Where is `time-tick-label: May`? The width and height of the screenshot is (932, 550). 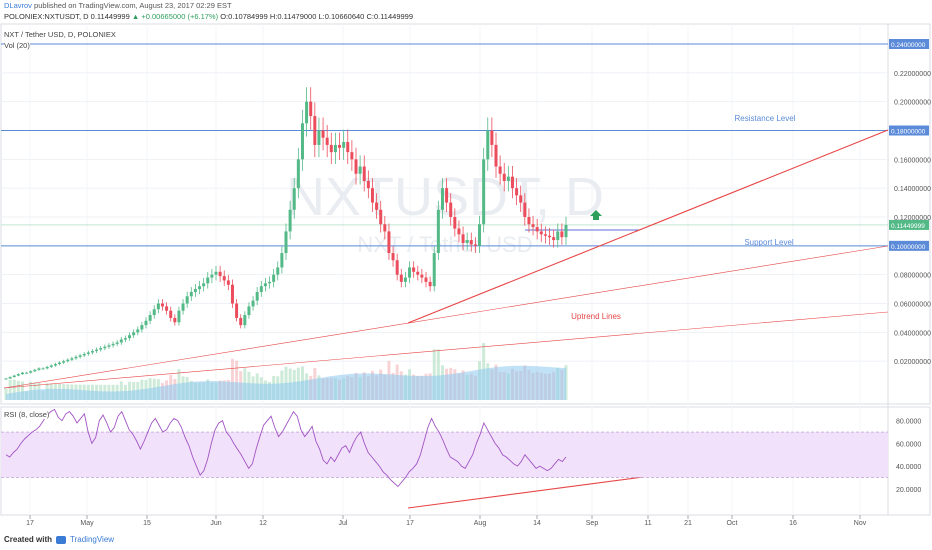 time-tick-label: May is located at coordinates (87, 523).